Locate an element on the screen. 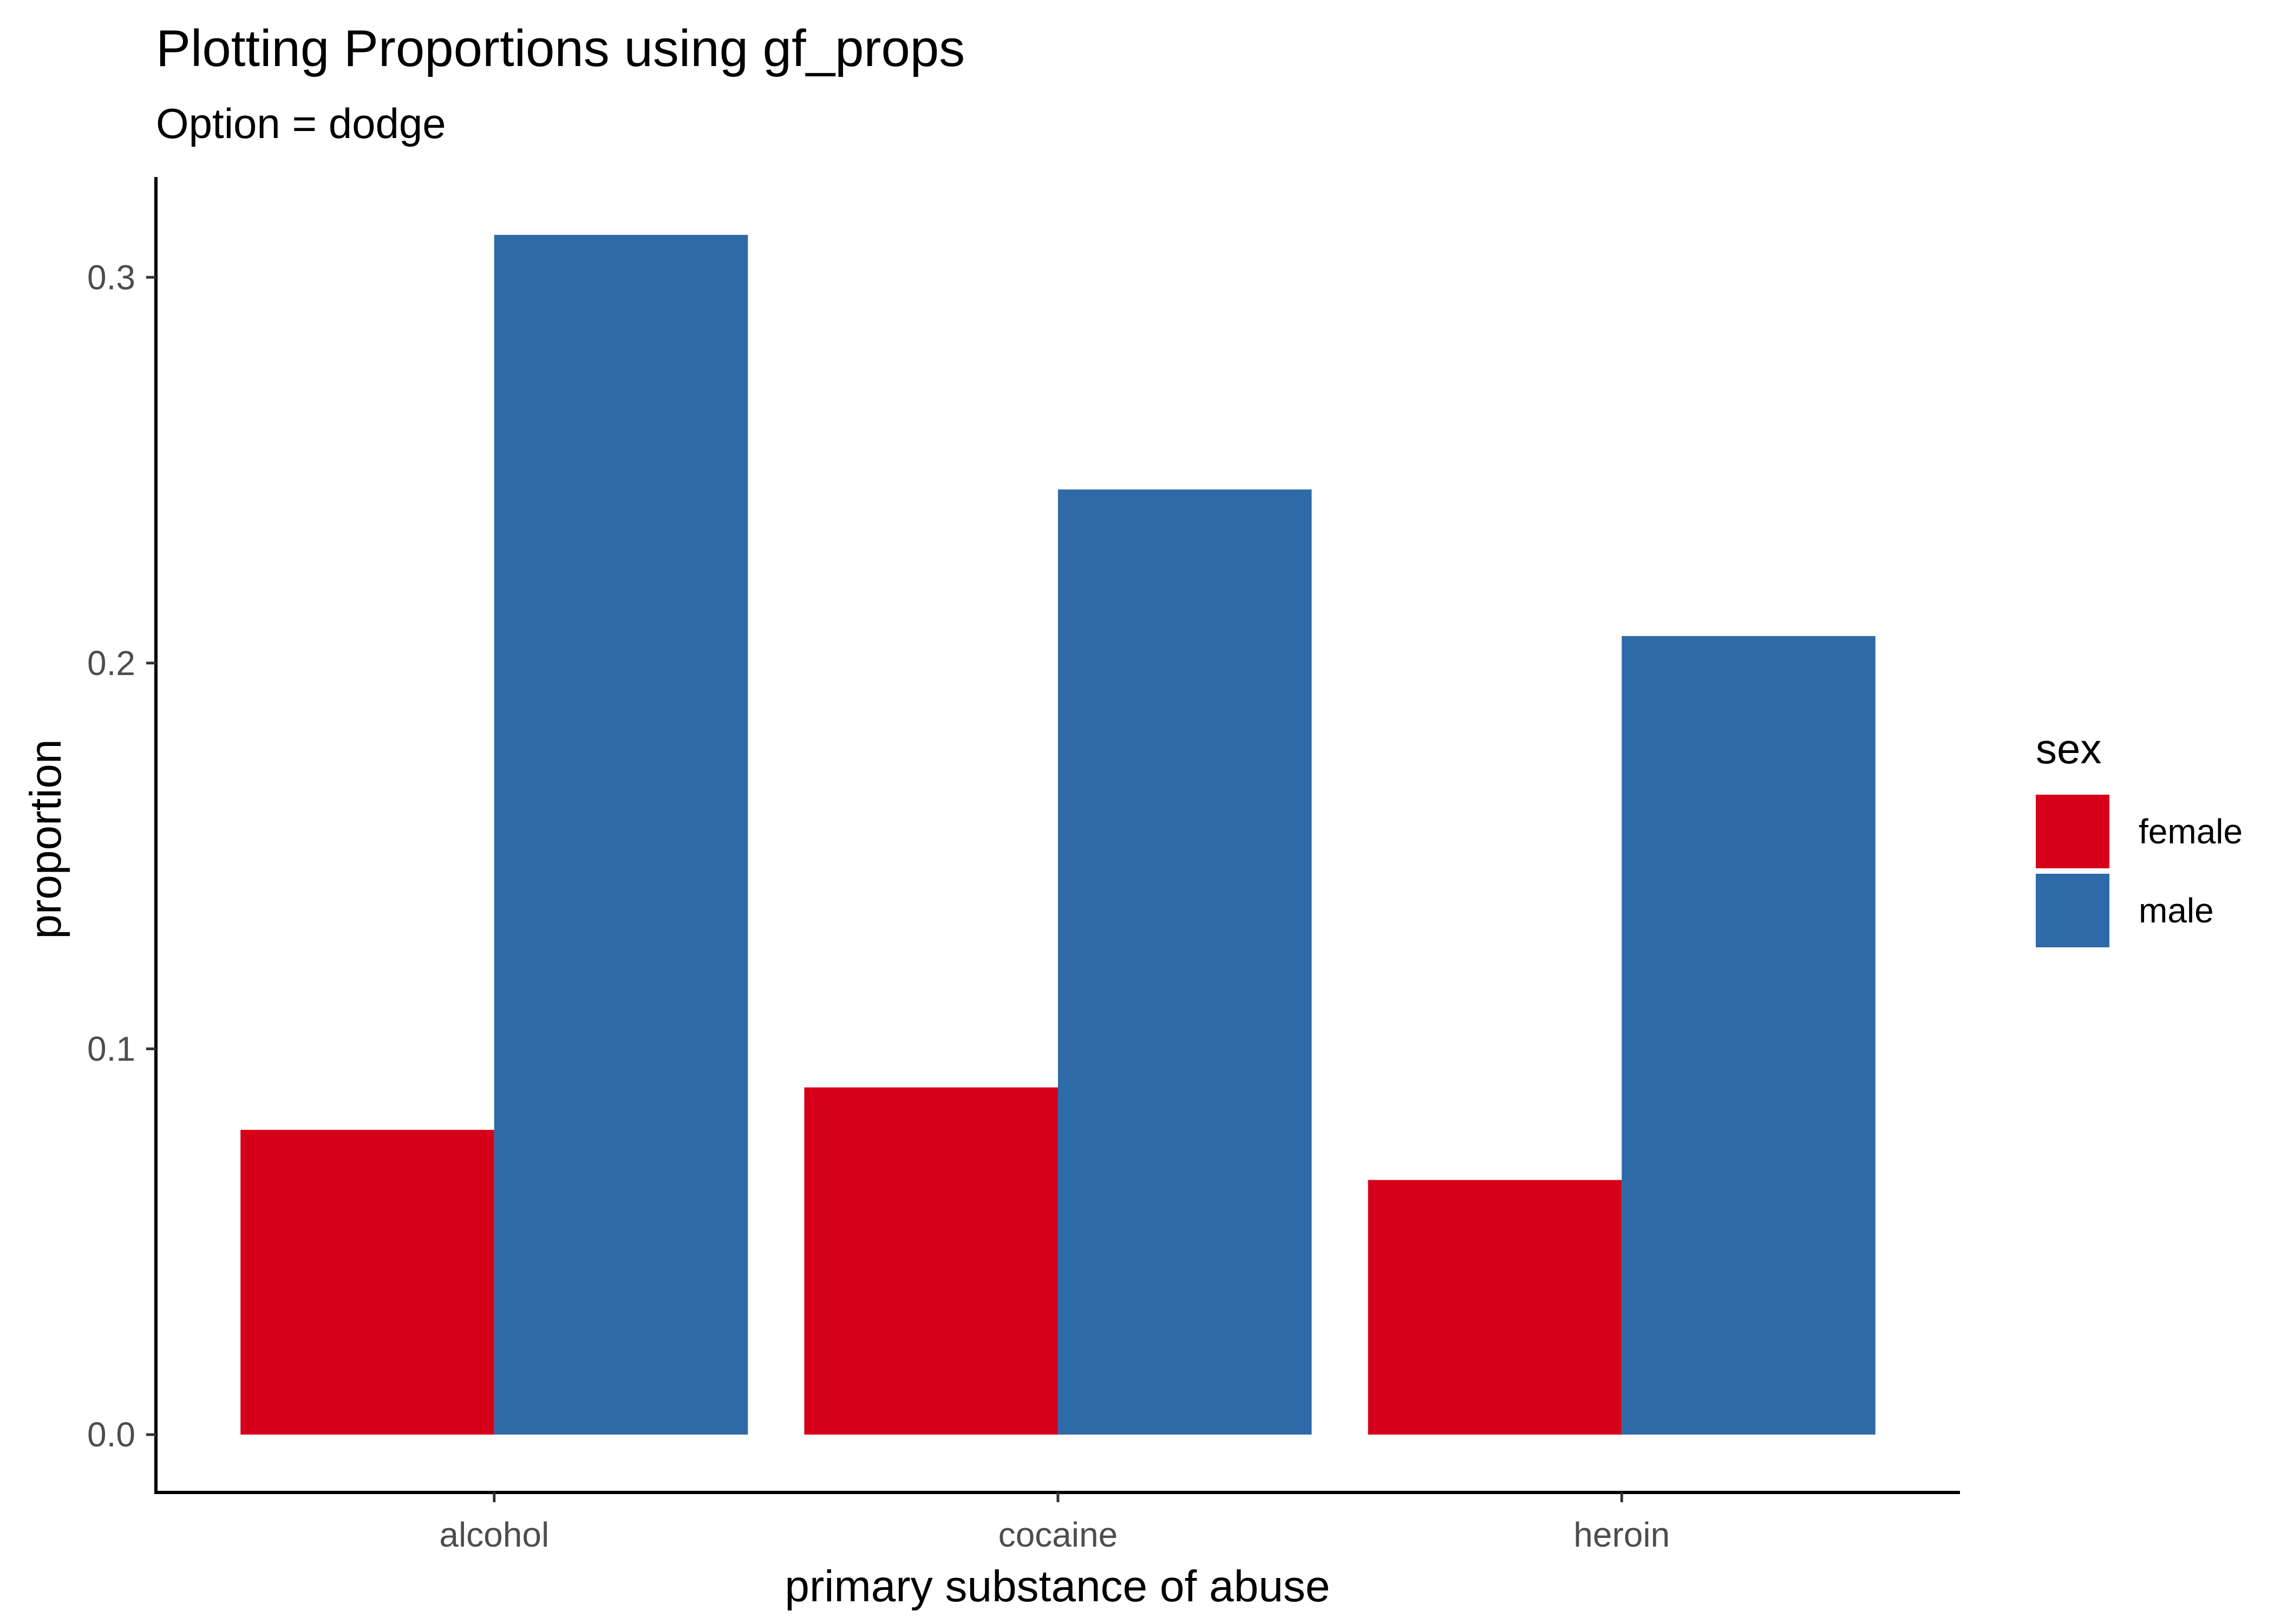 The height and width of the screenshot is (1624, 2274). x-axis-ticks: alcohol cocaine heroin is located at coordinates (1055, 1523).